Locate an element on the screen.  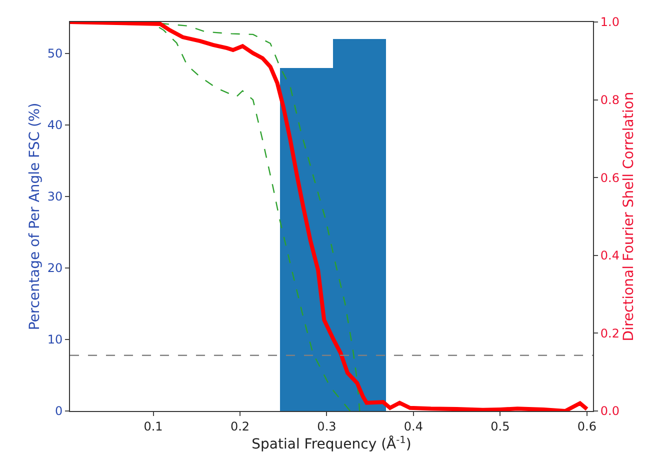
y2-tick-label: 0.0 is located at coordinates (610, 411).